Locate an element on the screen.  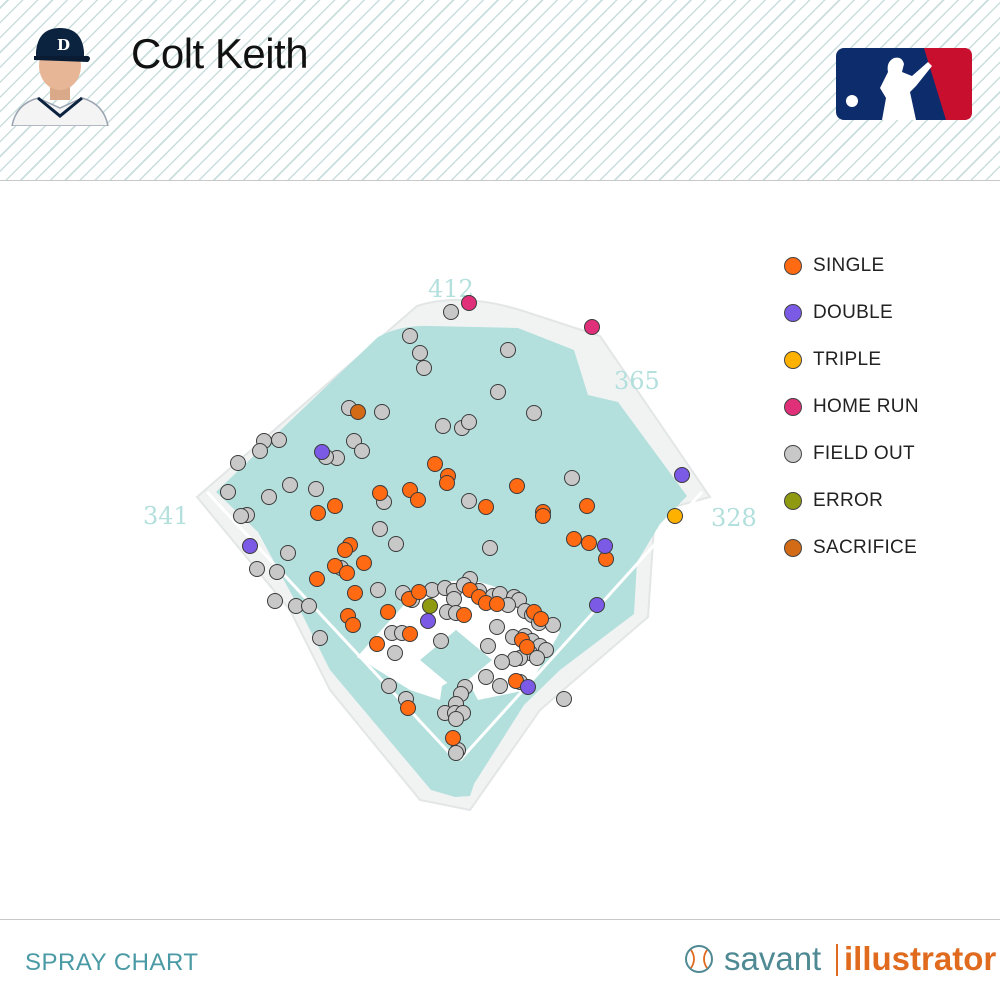
brand-illustrator: illustrator is located at coordinates (920, 958).